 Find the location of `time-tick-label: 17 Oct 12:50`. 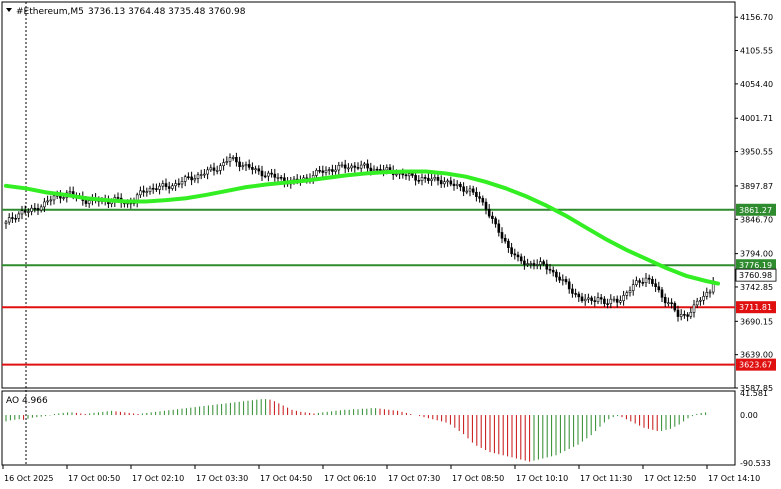

time-tick-label: 17 Oct 12:50 is located at coordinates (670, 478).